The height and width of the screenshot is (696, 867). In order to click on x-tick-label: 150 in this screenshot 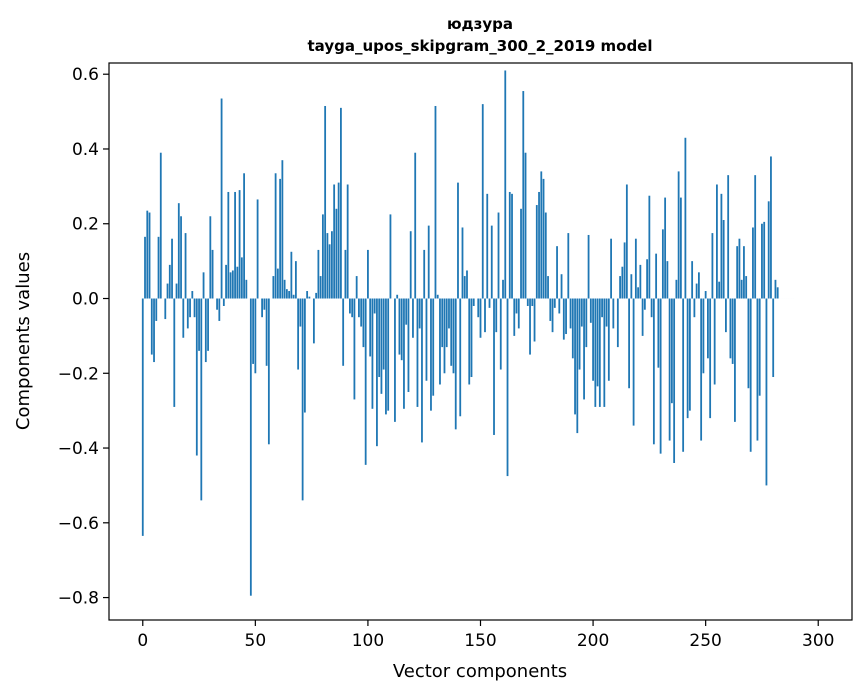, I will do `click(480, 641)`.